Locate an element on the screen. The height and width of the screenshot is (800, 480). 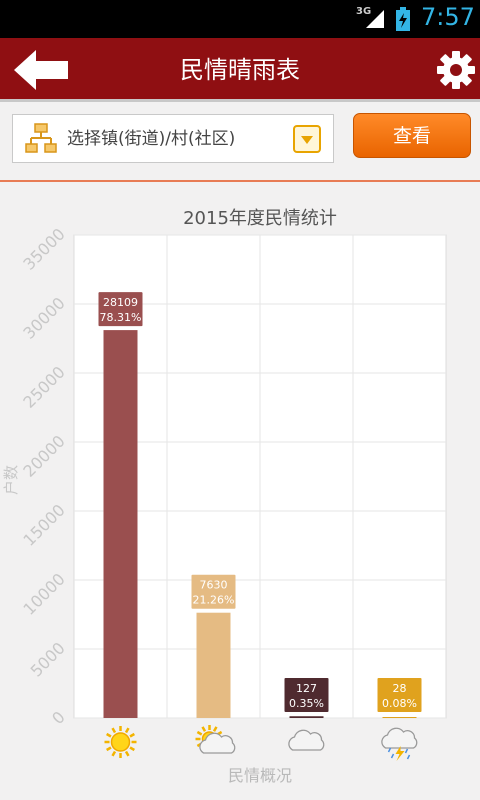
data-label-percent: 0.08% is located at coordinates (399, 703).